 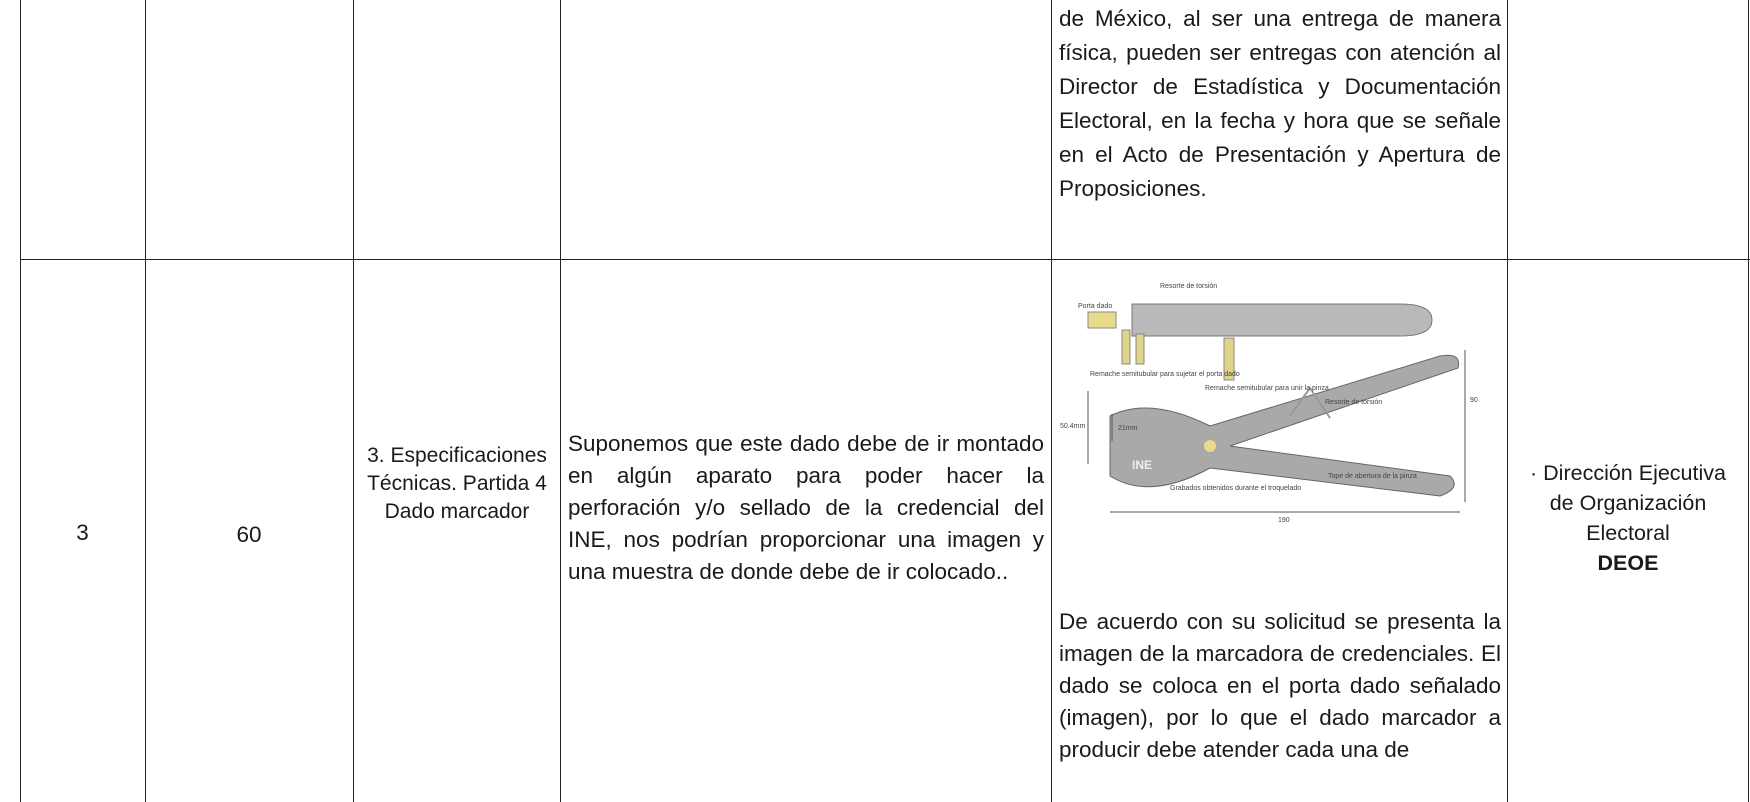 What do you see at coordinates (1235, 488) in the screenshot?
I see `figure-label: Grabados obtenidos durante el troquelado` at bounding box center [1235, 488].